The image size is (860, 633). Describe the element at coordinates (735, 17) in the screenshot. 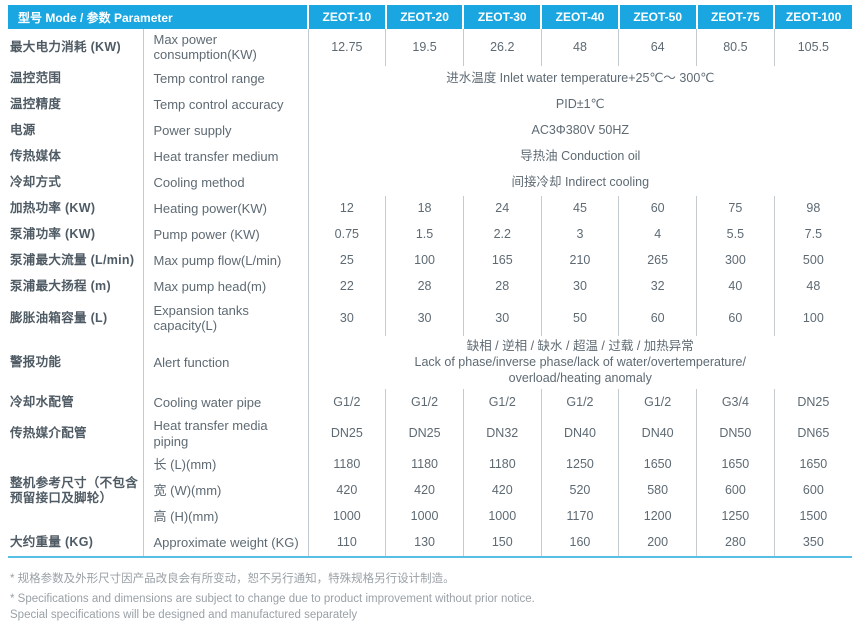

I see `column-header: ZEOT-75` at that location.